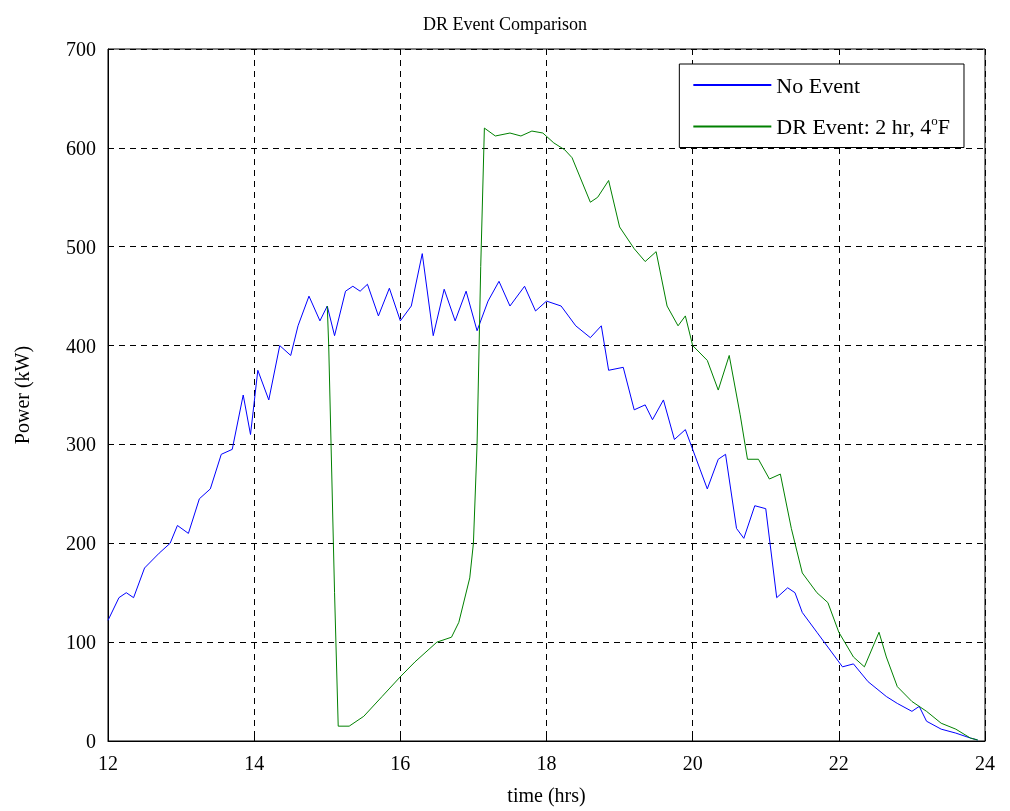 This screenshot has width=1010, height=811. What do you see at coordinates (81, 642) in the screenshot?
I see `y-tick-label: 100` at bounding box center [81, 642].